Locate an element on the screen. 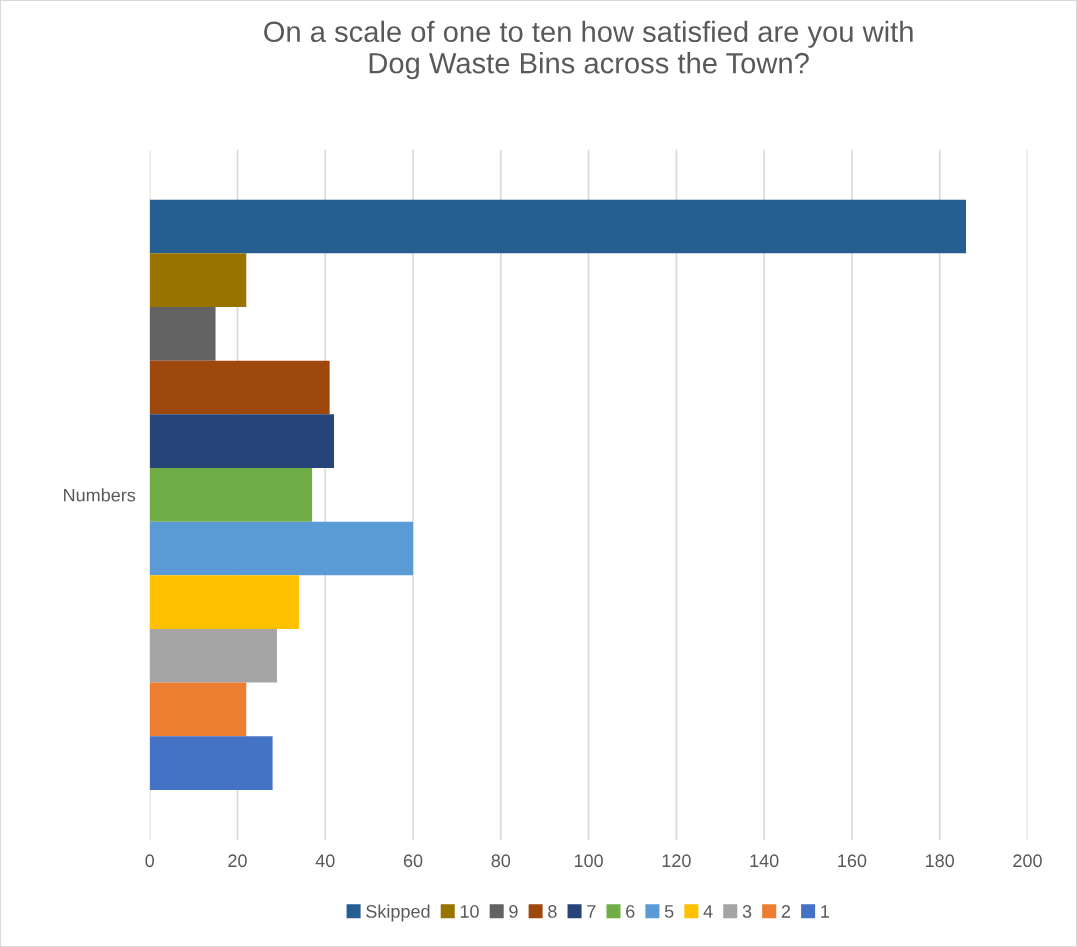  legend-label: 3 is located at coordinates (747, 911).